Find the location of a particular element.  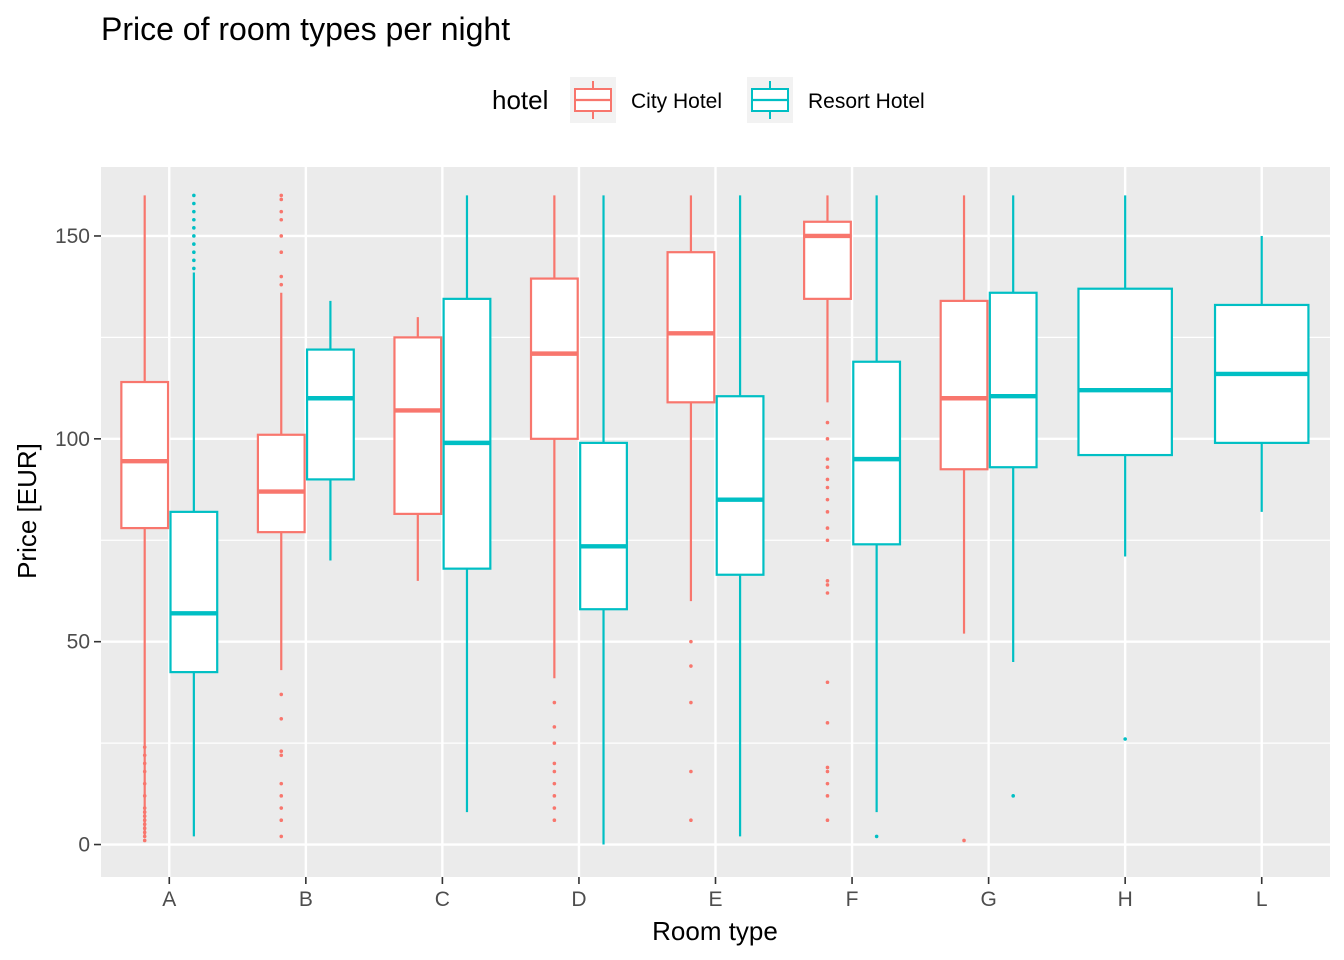

legend-title: hotel is located at coordinates (520, 100).